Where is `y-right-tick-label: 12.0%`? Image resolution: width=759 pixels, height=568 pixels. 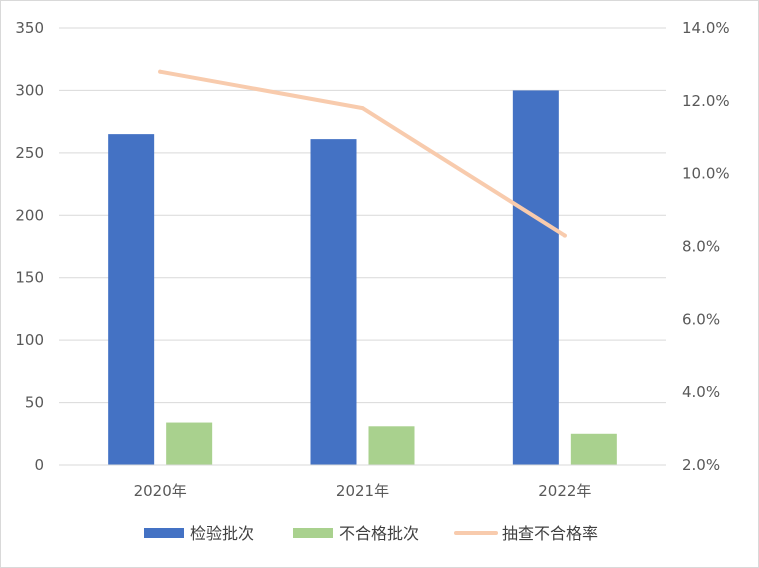 y-right-tick-label: 12.0% is located at coordinates (706, 101).